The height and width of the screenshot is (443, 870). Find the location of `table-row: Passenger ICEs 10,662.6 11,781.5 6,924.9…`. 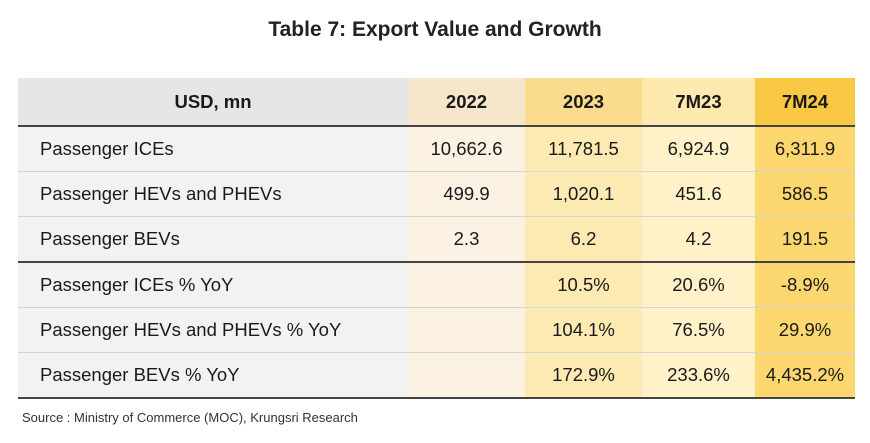

table-row: Passenger ICEs 10,662.6 11,781.5 6,924.9… is located at coordinates (436, 149).